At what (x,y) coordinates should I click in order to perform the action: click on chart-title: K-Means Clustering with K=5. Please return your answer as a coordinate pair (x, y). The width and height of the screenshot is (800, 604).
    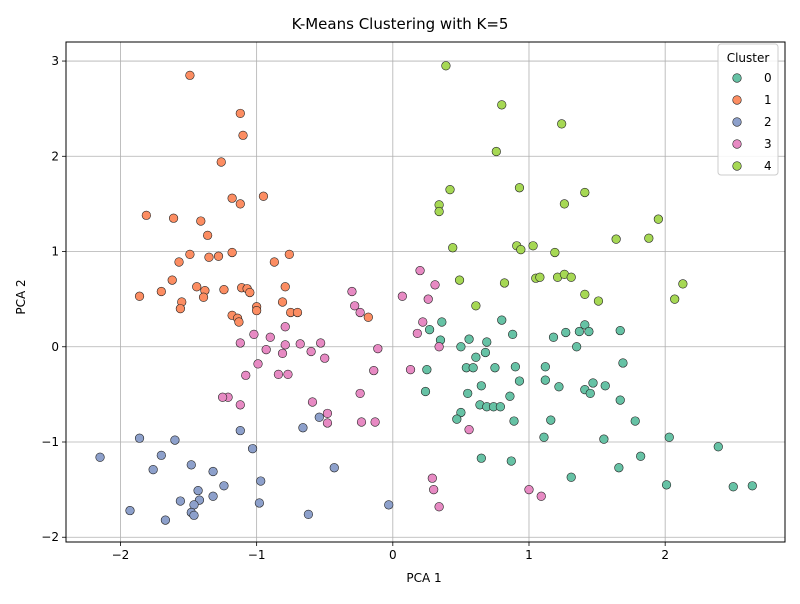
    Looking at the image, I should click on (400, 24).